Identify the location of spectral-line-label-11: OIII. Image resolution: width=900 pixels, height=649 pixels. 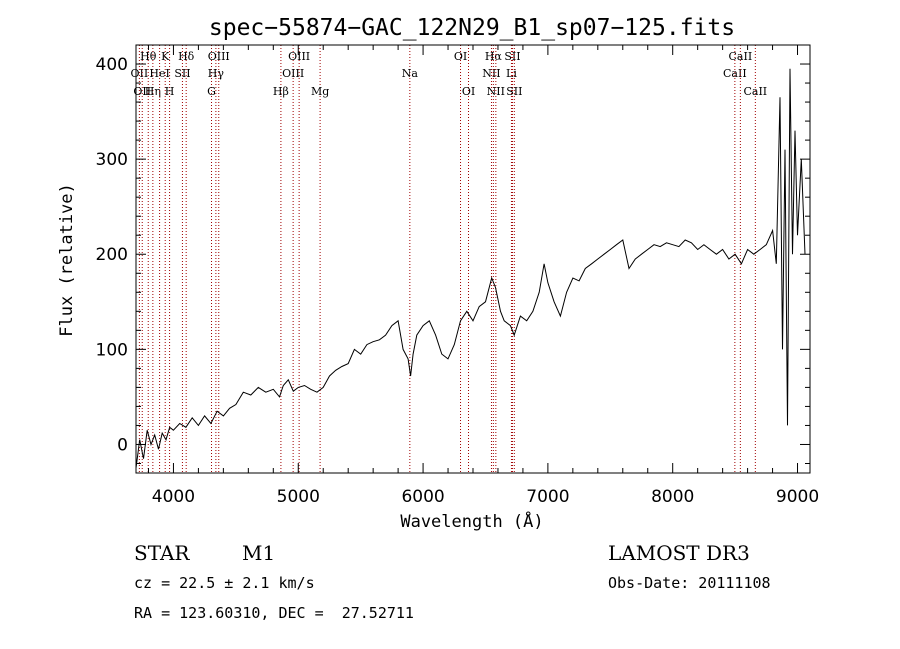
(219, 56).